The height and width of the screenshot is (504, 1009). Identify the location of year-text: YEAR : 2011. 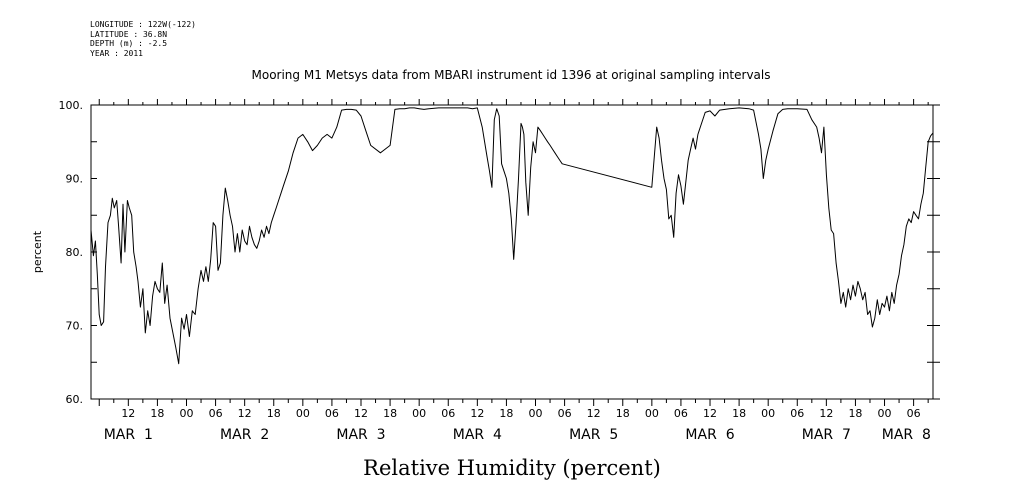
(116, 53).